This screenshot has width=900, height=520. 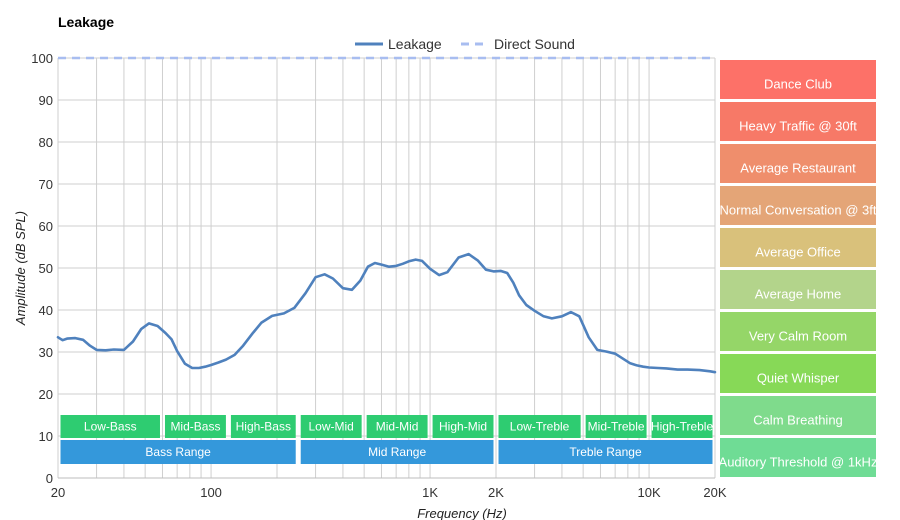 I want to click on band-label-mid-range: Mid Range, so click(x=397, y=452).